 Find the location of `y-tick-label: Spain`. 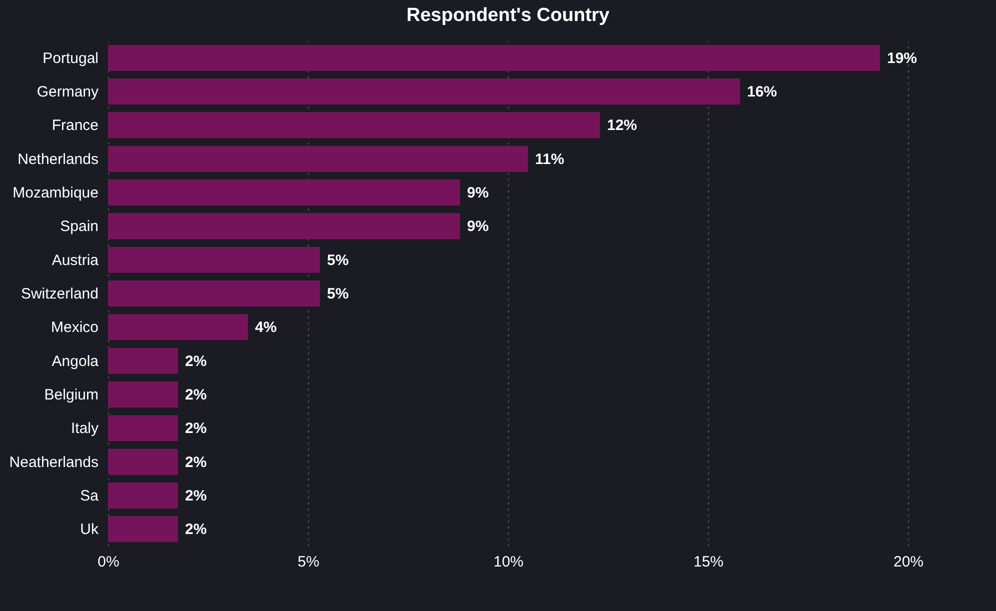

y-tick-label: Spain is located at coordinates (79, 227).